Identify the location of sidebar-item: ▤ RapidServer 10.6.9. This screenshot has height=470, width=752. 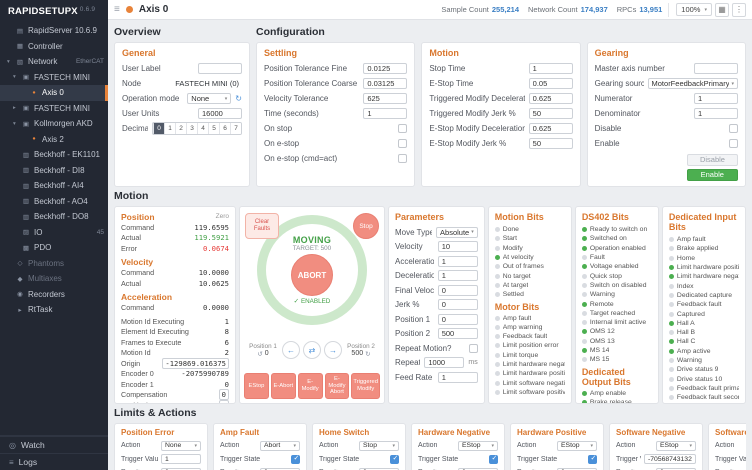
(54, 31).